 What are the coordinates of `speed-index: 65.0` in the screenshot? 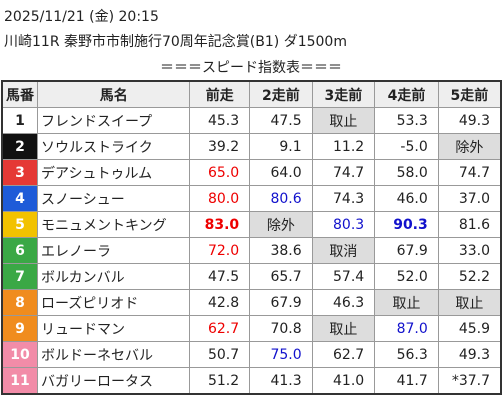 It's located at (220, 172).